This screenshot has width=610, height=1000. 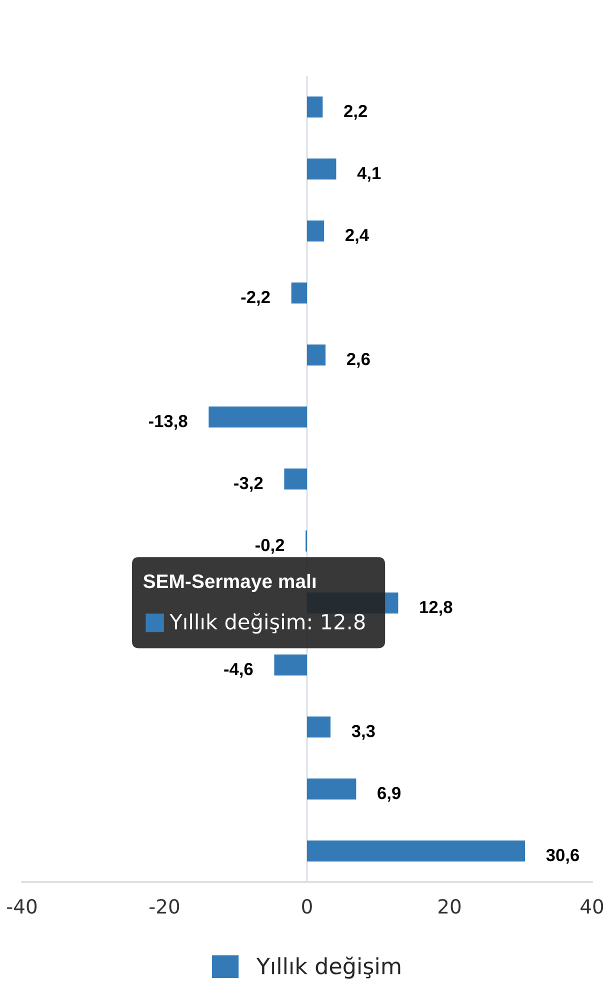 What do you see at coordinates (436, 608) in the screenshot?
I see `data-label: 12,8` at bounding box center [436, 608].